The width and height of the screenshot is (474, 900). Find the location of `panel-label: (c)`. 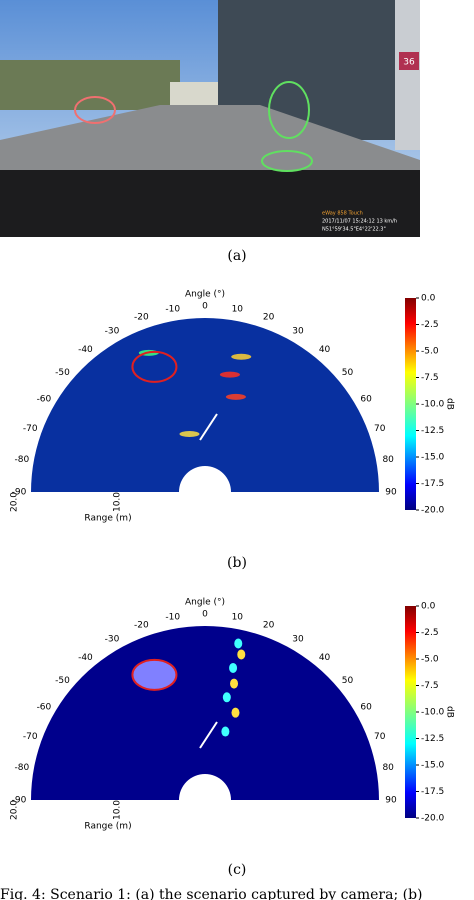

panel-label: (c) is located at coordinates (237, 870).